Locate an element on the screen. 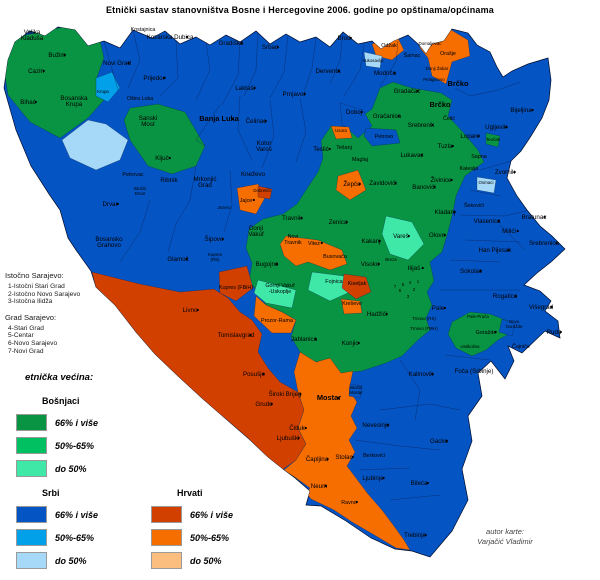 The height and width of the screenshot is (580, 600). svg-text: Srebrenica is located at coordinates (544, 243).